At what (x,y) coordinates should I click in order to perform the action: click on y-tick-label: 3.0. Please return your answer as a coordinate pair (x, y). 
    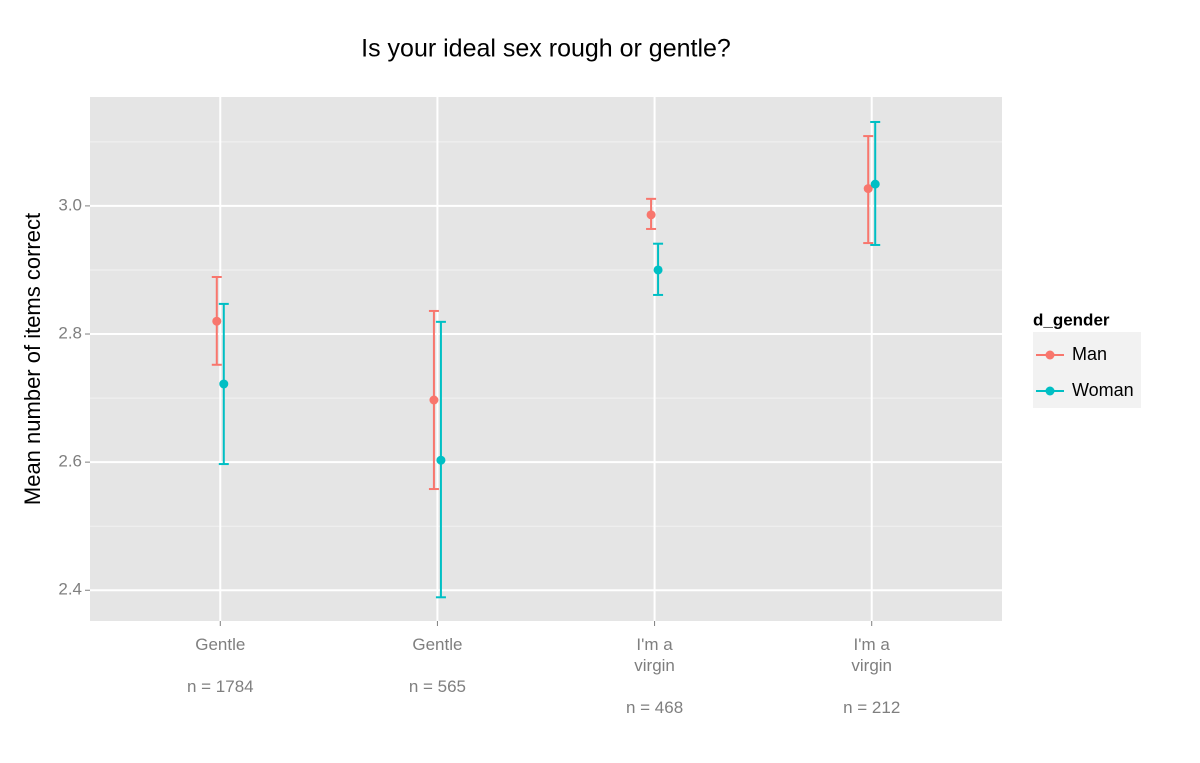
    Looking at the image, I should click on (70, 204).